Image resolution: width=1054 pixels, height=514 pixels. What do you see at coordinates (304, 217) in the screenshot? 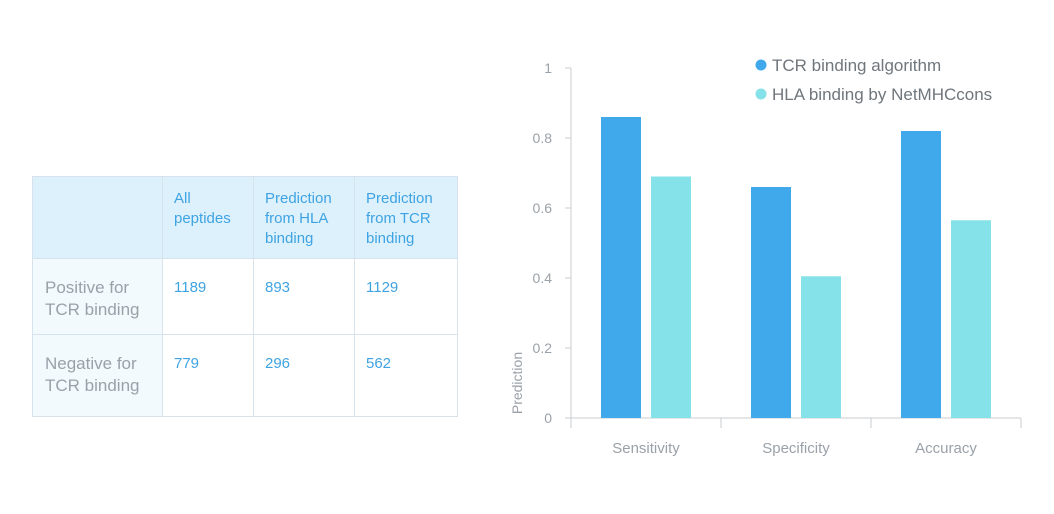
I see `table-header-hla-prediction: Prediction from HLA binding` at bounding box center [304, 217].